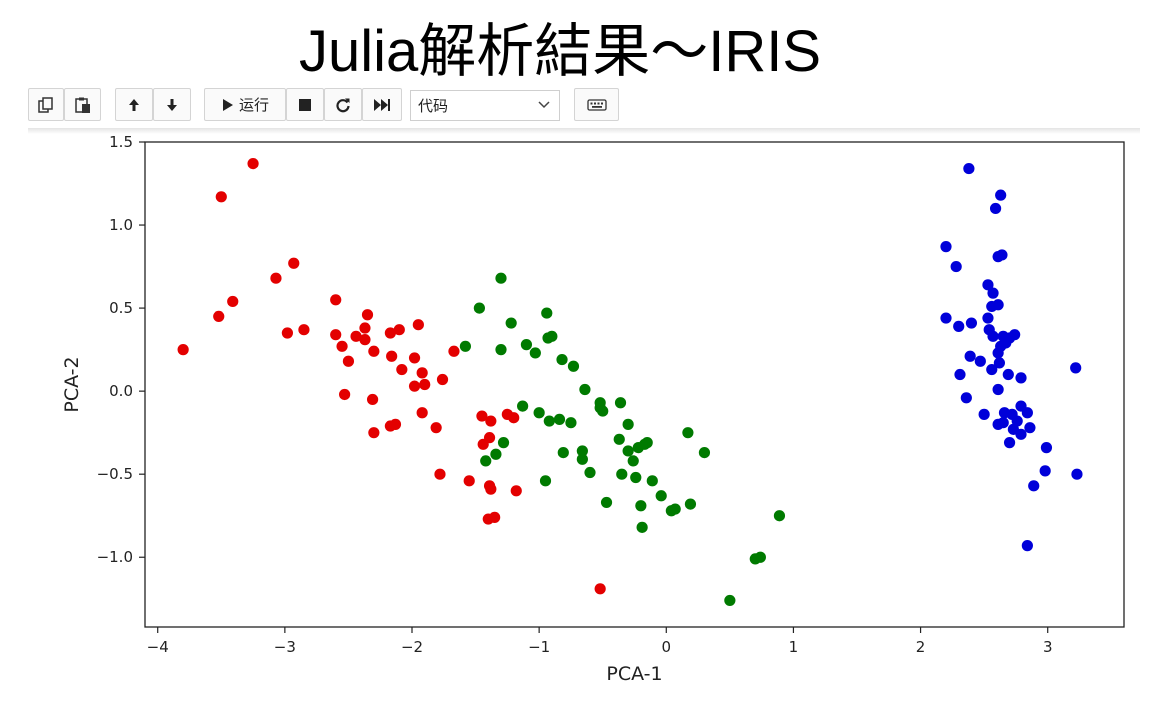 The image size is (1155, 702). Describe the element at coordinates (72, 384) in the screenshot. I see `y-axis-label: PCA-2` at that location.